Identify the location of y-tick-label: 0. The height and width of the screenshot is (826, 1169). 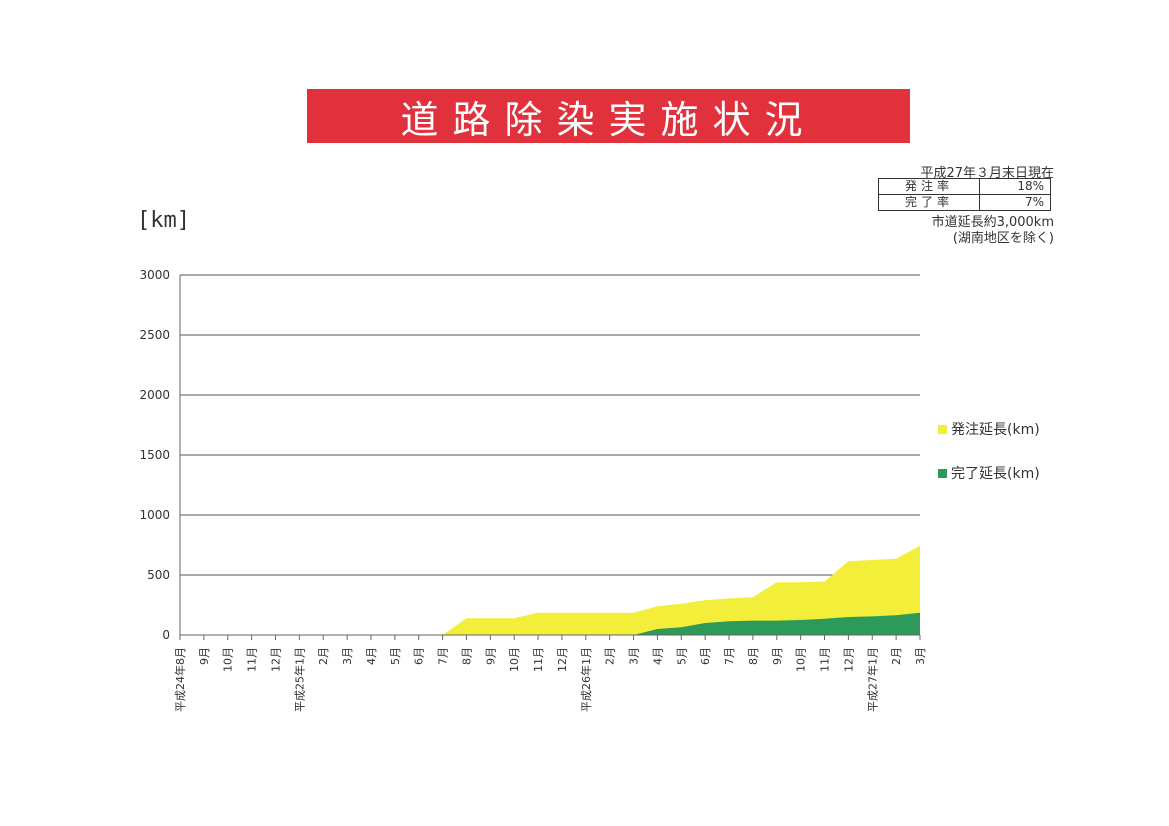
(166, 635).